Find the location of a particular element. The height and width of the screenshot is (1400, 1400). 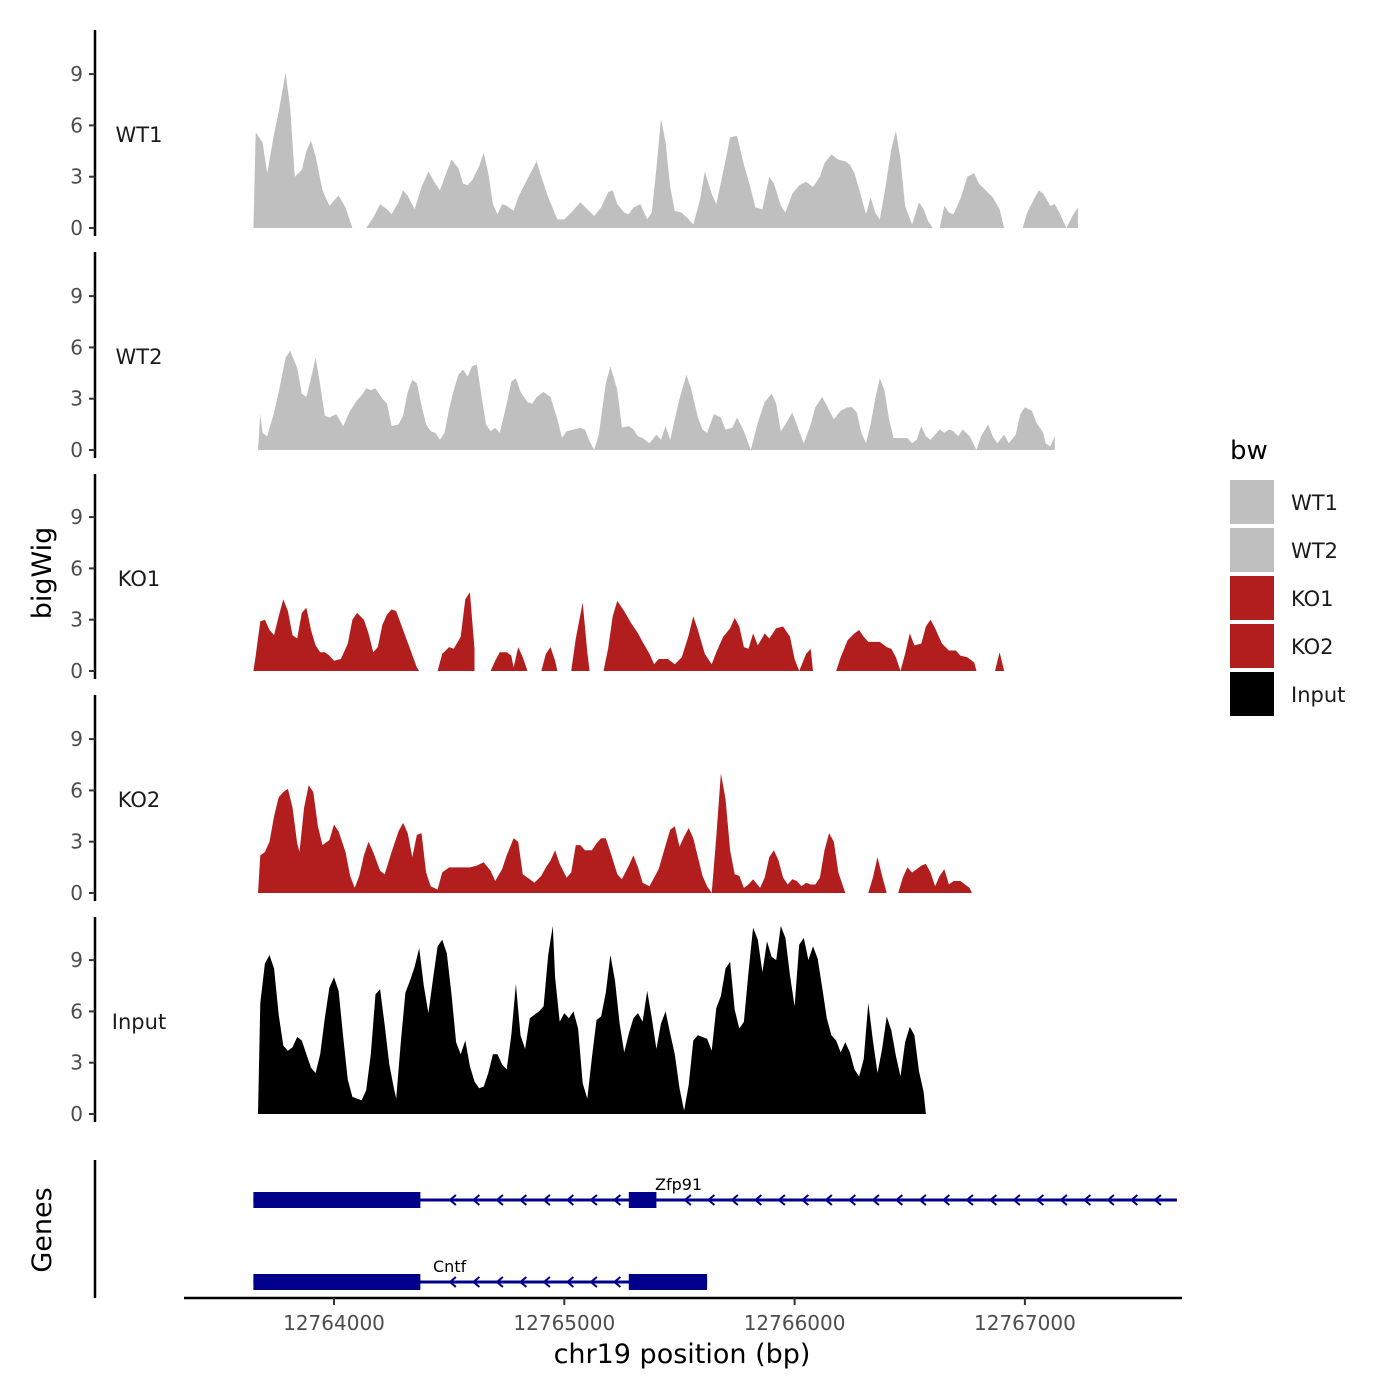

gene-label: Cntf is located at coordinates (450, 1266).